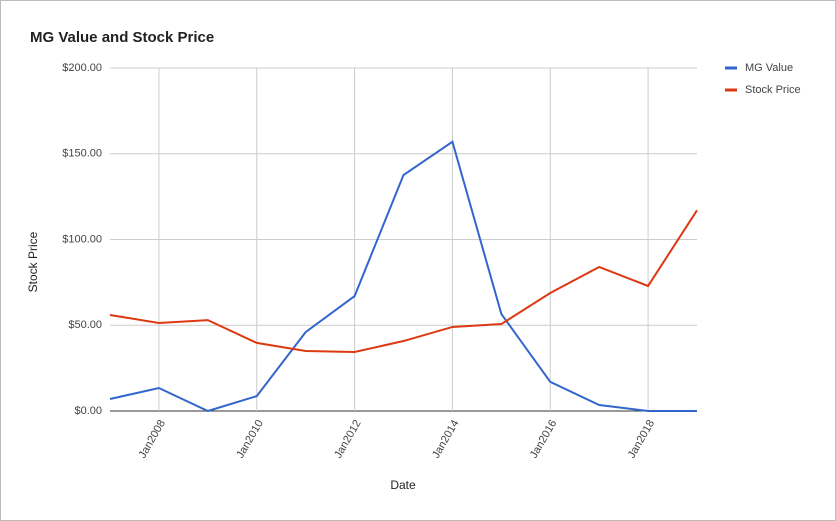 The width and height of the screenshot is (836, 521). What do you see at coordinates (85, 325) in the screenshot?
I see `y-tick-label: $50.00` at bounding box center [85, 325].